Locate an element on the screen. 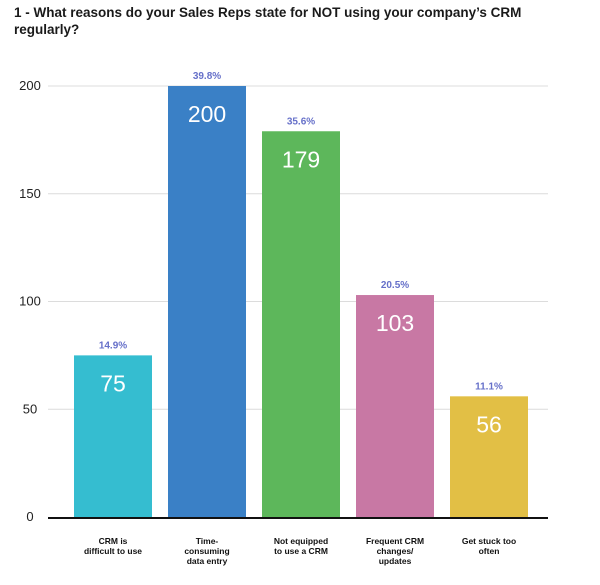 This screenshot has width=600, height=585. percent-label: 35.6% is located at coordinates (301, 121).